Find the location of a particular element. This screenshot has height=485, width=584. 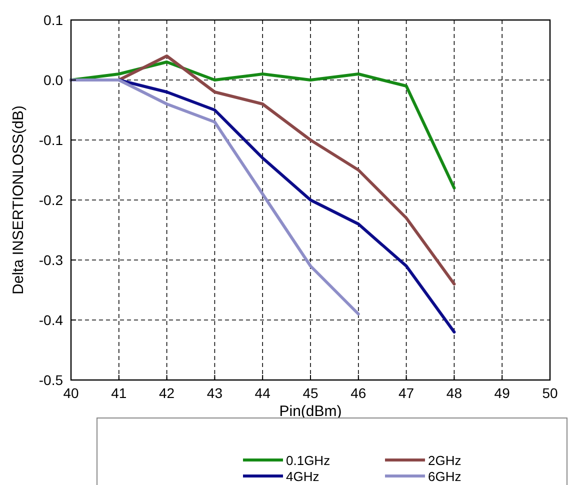

x-tick-label: 44 is located at coordinates (262, 393).